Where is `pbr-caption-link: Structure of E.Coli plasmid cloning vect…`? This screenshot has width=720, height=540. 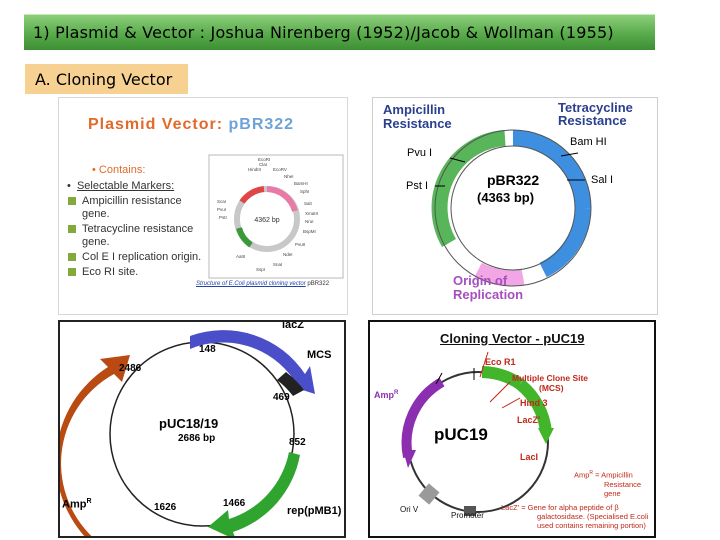 pbr-caption-link: Structure of E.Coli plasmid cloning vect… is located at coordinates (251, 284).